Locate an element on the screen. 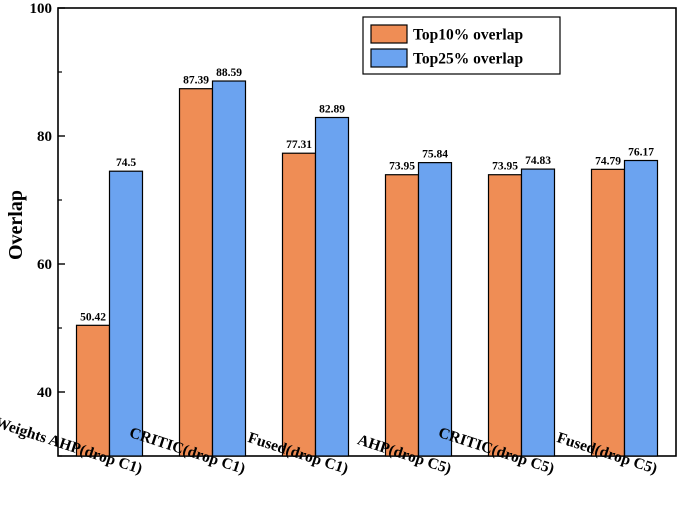  y-tick-label: 40 is located at coordinates (44, 393).